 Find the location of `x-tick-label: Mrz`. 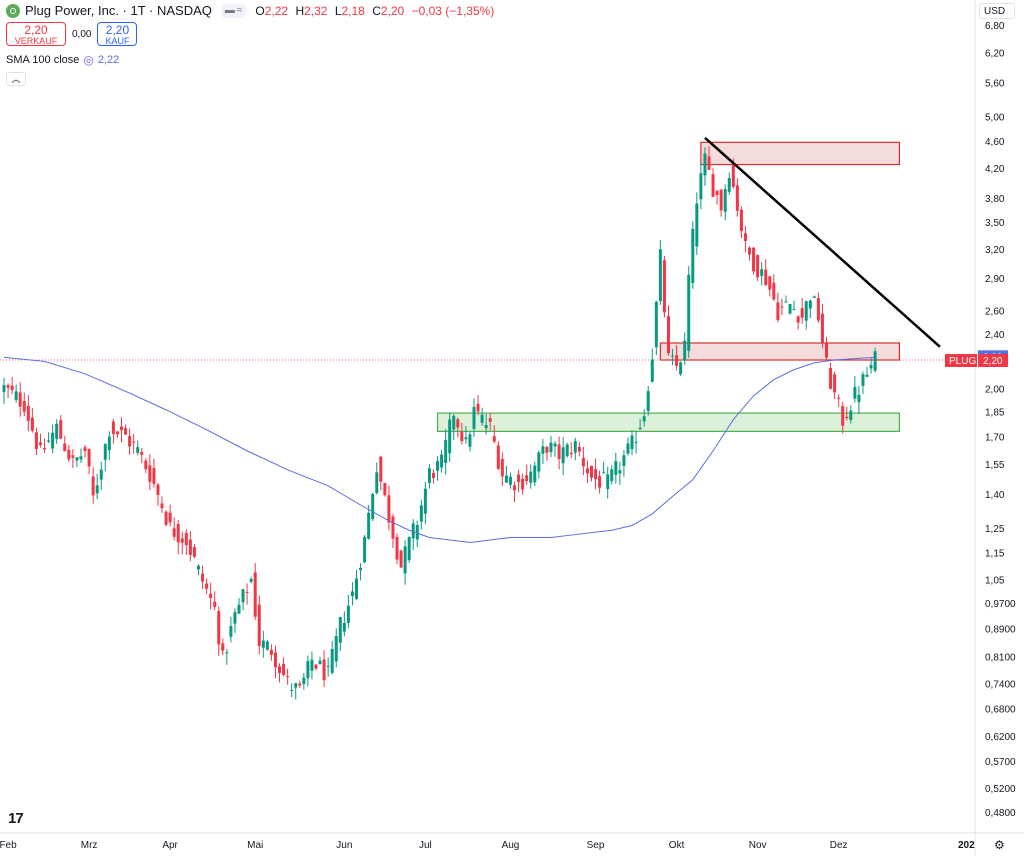

x-tick-label: Mrz is located at coordinates (89, 845).